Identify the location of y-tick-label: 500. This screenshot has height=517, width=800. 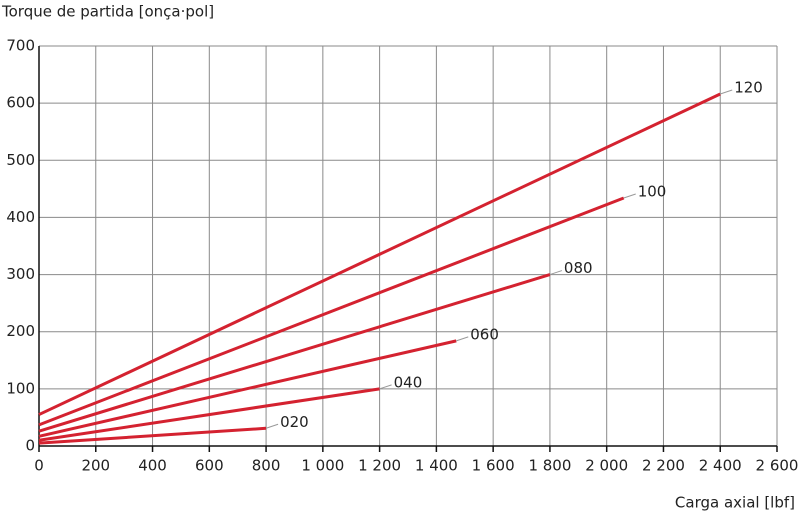
(20, 160).